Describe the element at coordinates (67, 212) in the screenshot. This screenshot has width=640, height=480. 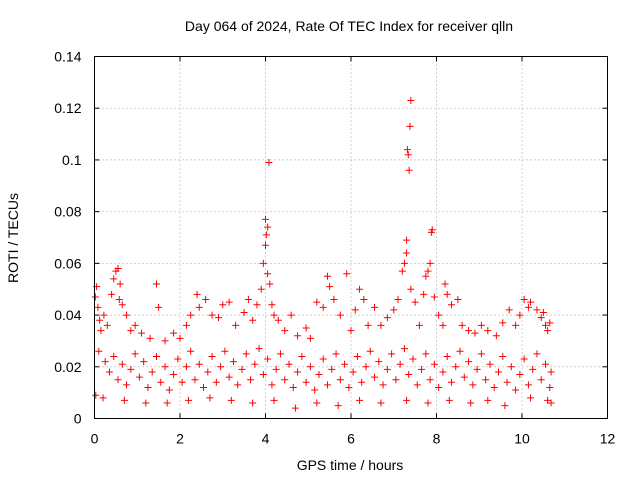
I see `y-tick-label: 0.08` at that location.